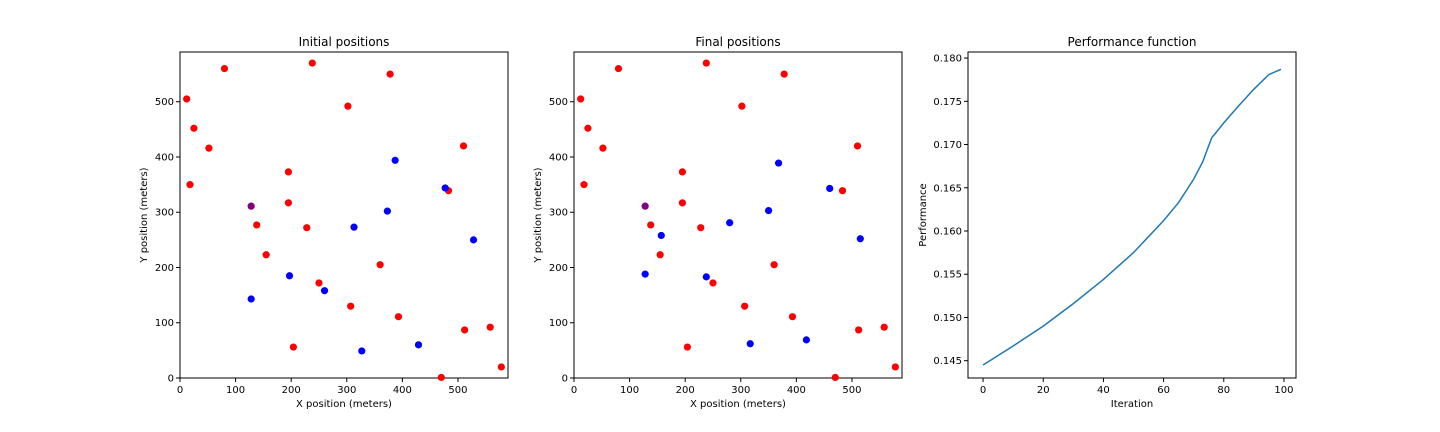 The height and width of the screenshot is (432, 1440). I want to click on y-tick-label: 300, so click(558, 213).